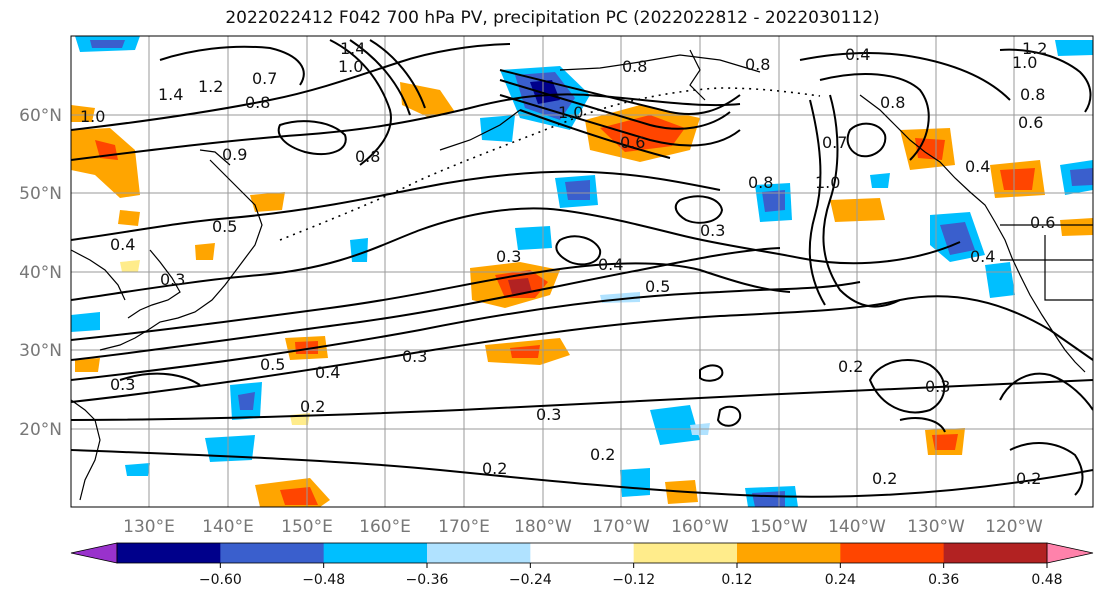 The width and height of the screenshot is (1105, 601). I want to click on lon-label: 160°W, so click(700, 527).